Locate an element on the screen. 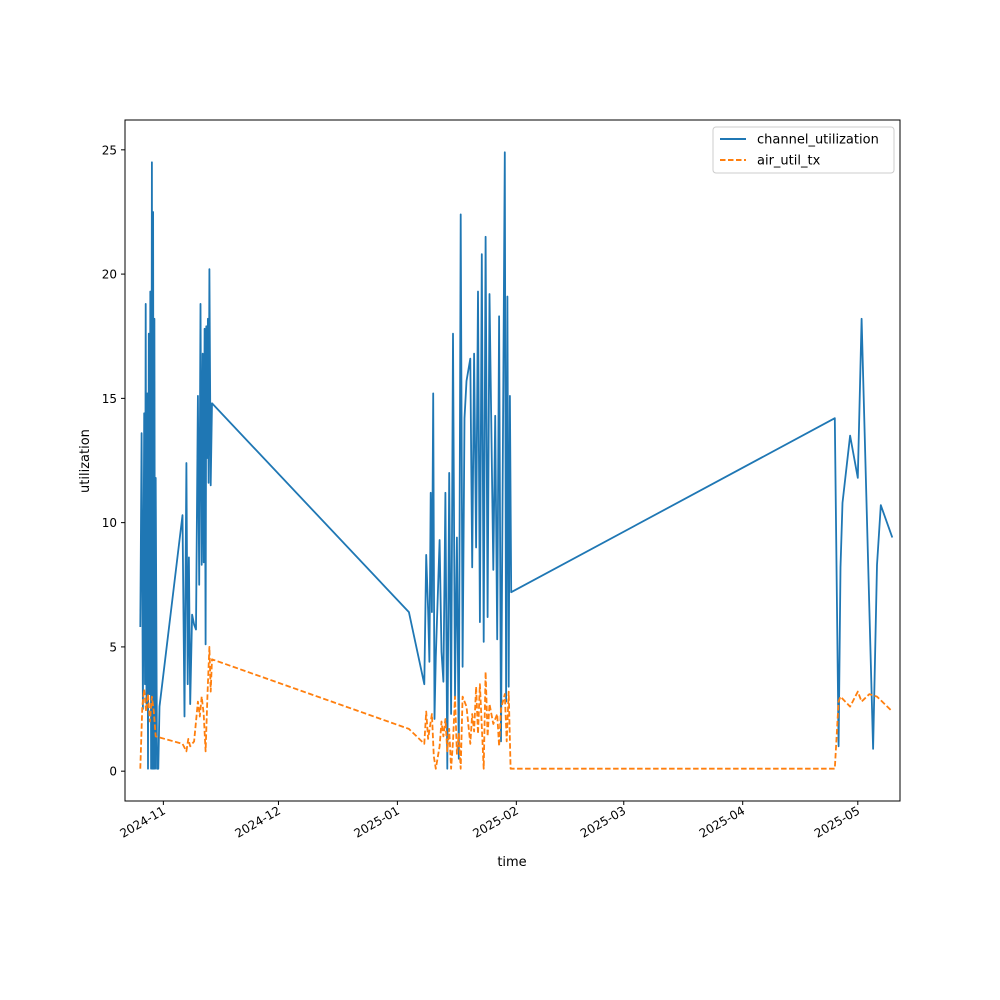  y-tick-label: 20 is located at coordinates (109, 275).